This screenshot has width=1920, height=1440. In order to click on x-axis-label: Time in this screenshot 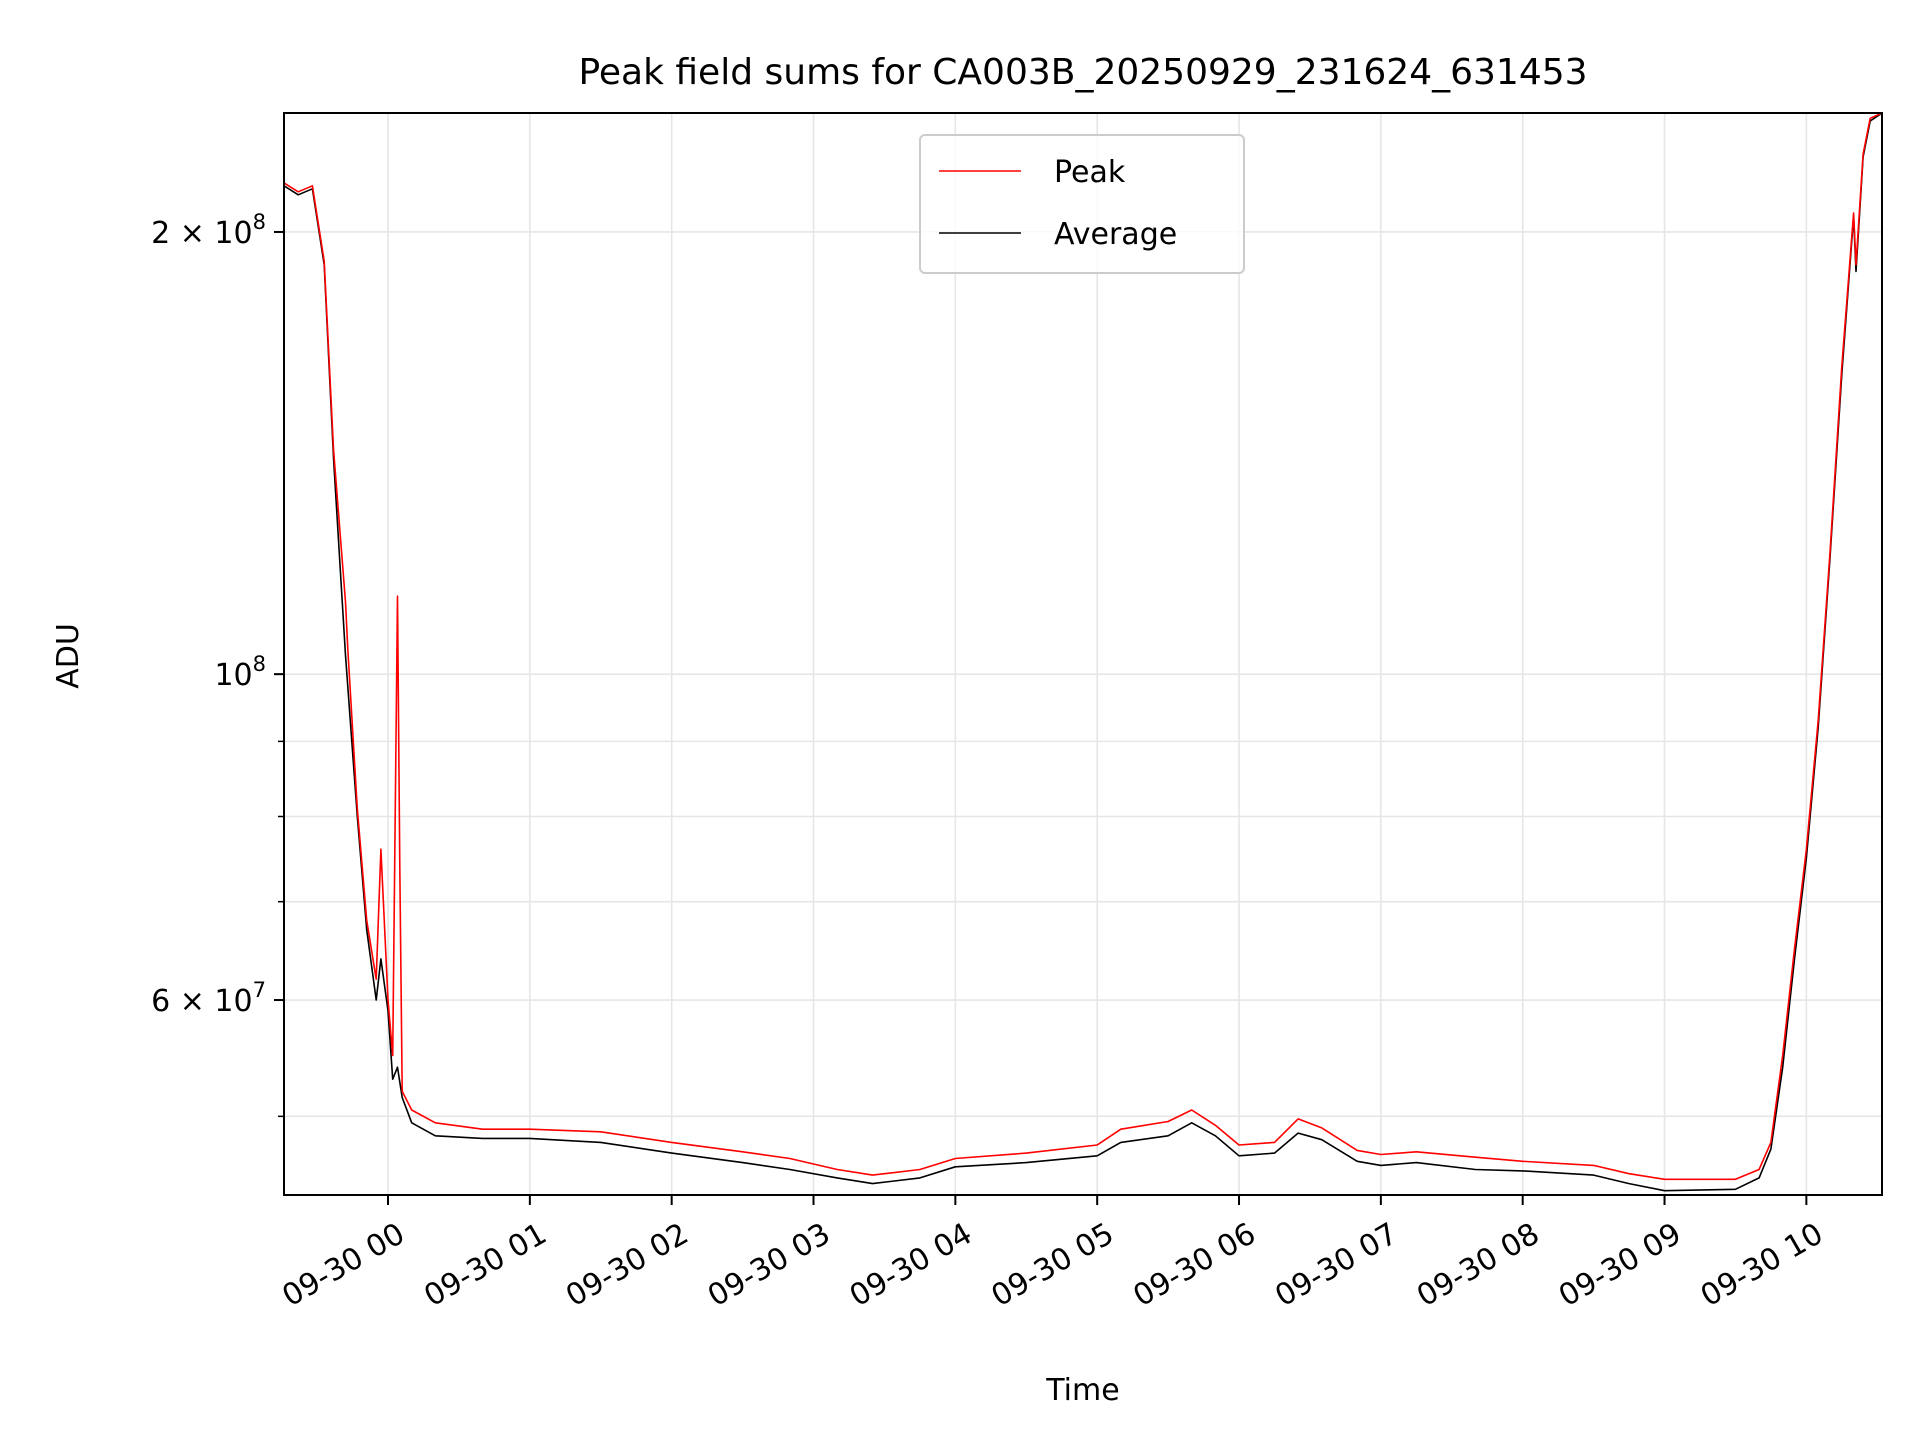, I will do `click(1082, 1390)`.